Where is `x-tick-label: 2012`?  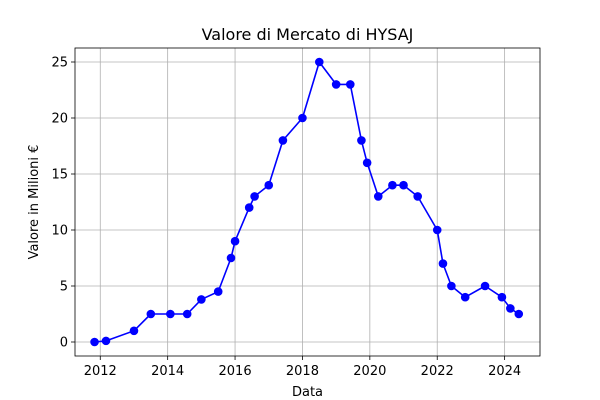
x-tick-label: 2012 is located at coordinates (100, 371).